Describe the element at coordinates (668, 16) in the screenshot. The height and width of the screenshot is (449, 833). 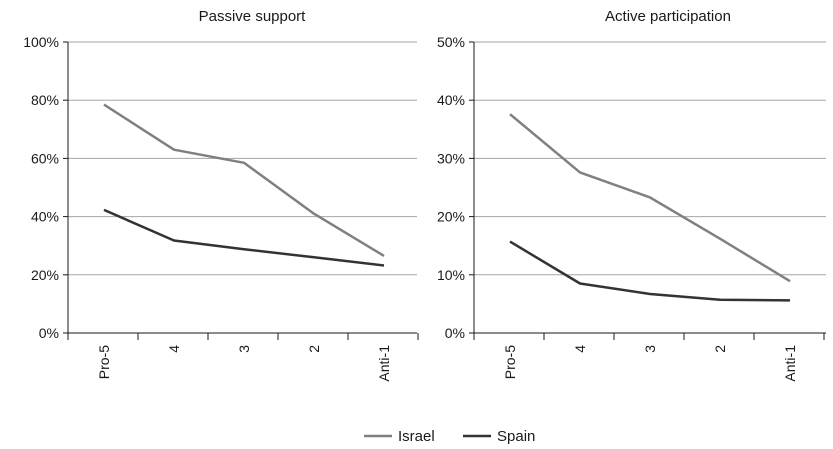
I see `chart-title: Active participation` at that location.